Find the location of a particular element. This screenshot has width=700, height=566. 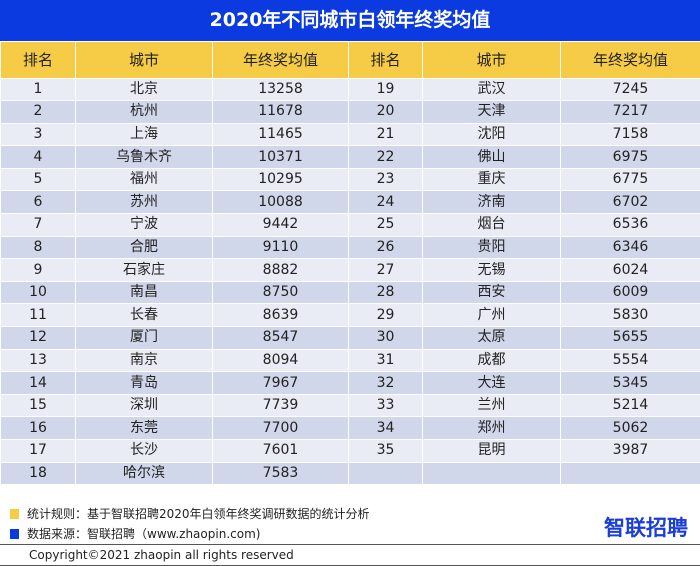

column-header: 城市 is located at coordinates (491, 60).